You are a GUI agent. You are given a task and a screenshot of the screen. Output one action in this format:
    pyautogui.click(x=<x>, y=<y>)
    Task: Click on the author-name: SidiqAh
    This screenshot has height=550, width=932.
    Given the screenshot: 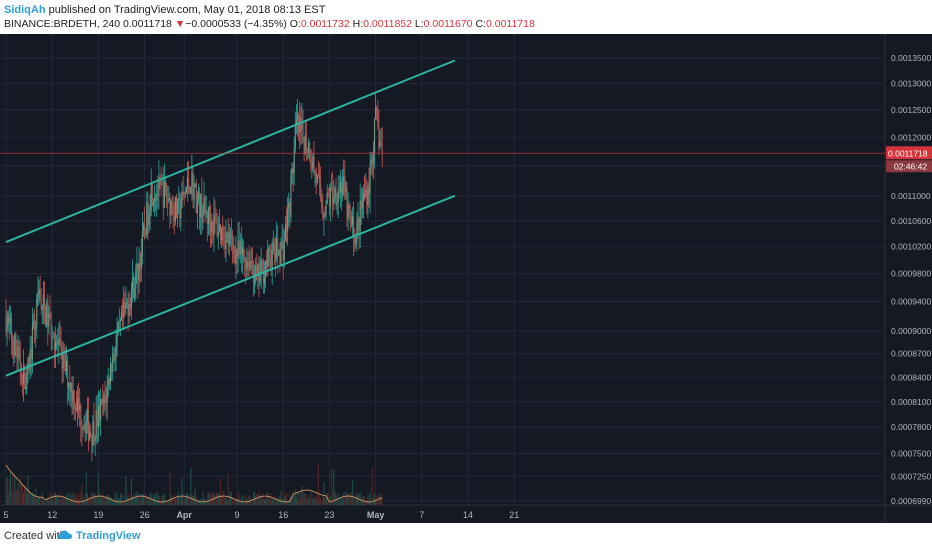 What is the action you would take?
    pyautogui.click(x=25, y=10)
    